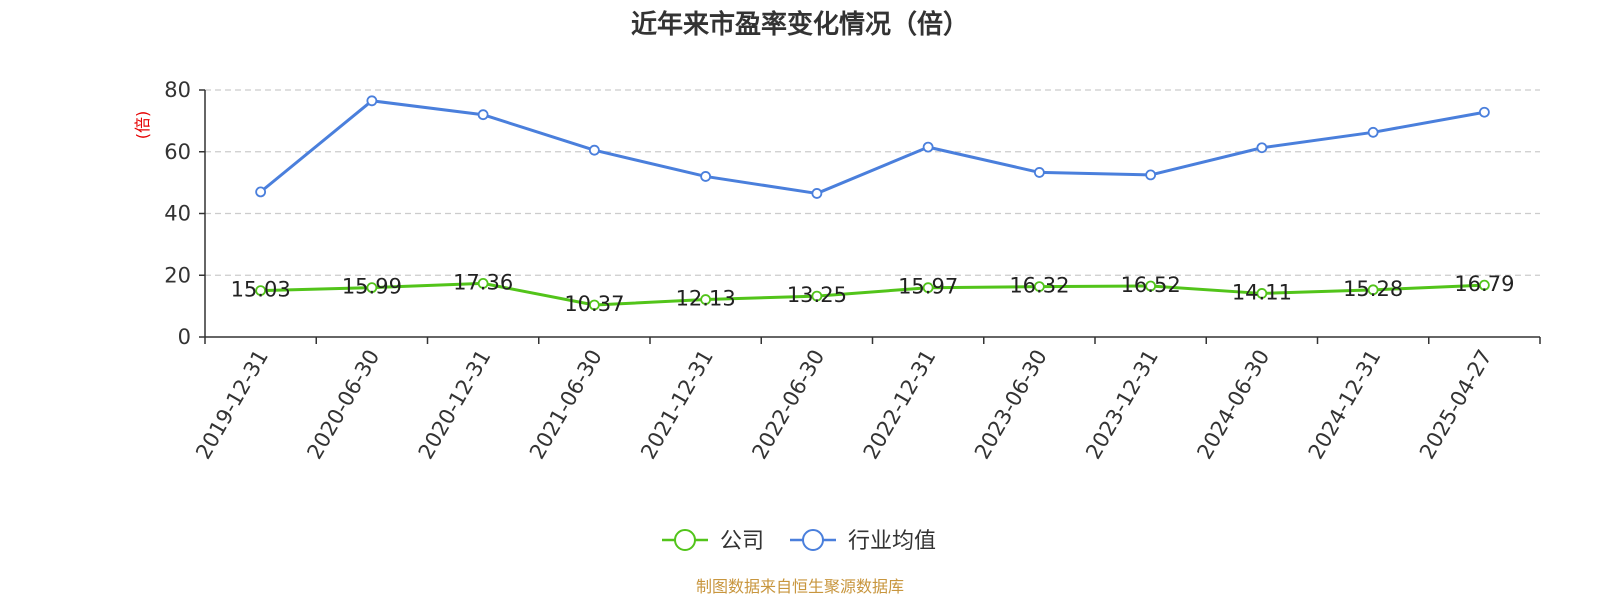 This screenshot has width=1600, height=600. Describe the element at coordinates (232, 405) in the screenshot. I see `x-tick-label: 2019-12-31` at that location.